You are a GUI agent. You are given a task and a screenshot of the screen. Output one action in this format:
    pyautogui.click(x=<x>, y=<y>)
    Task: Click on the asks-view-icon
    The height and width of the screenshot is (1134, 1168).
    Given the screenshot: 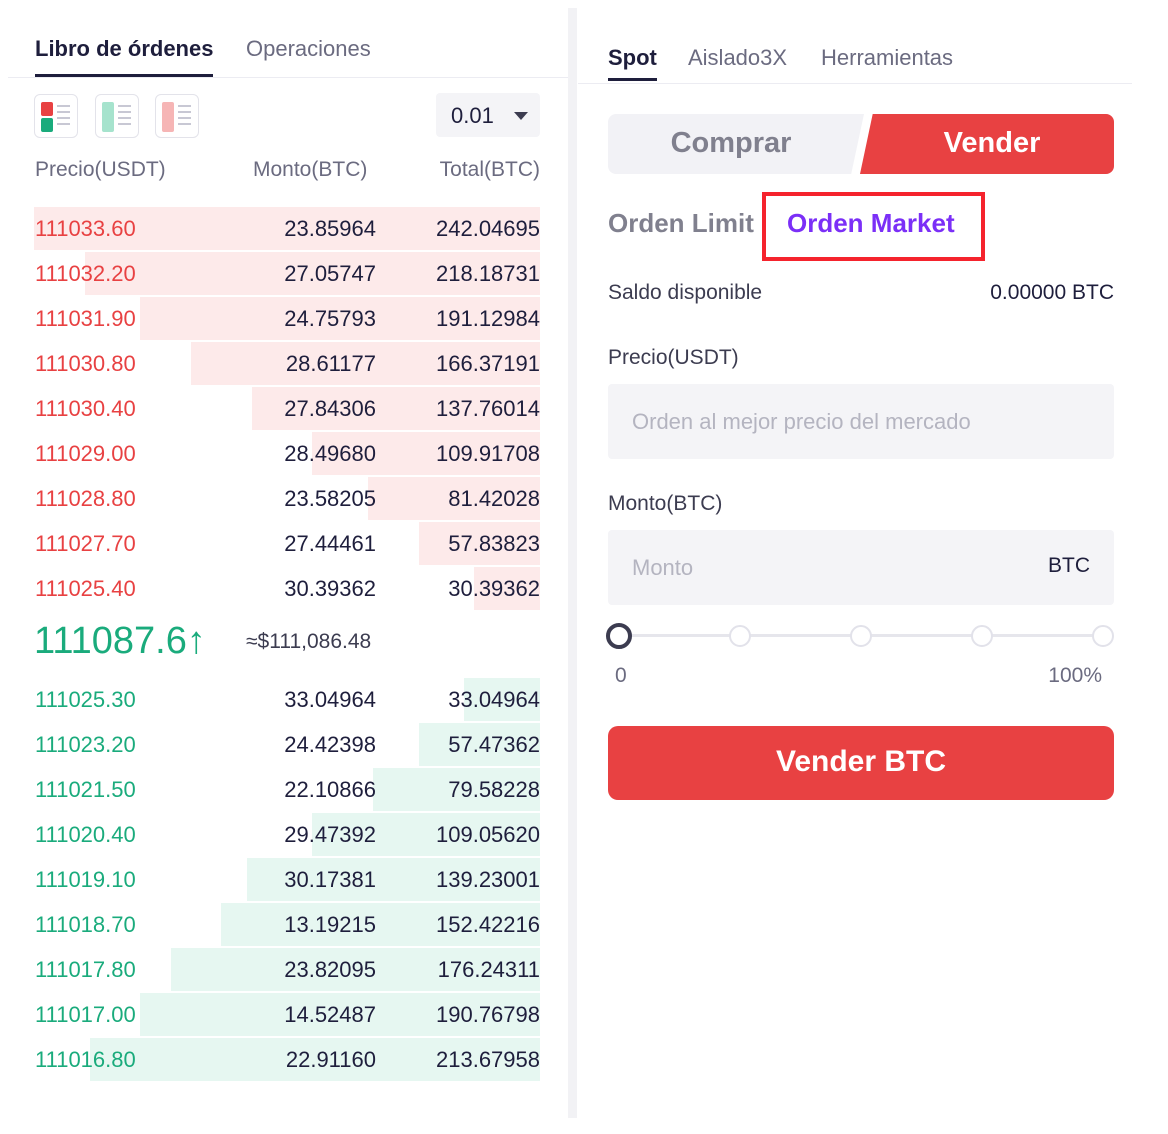 What is the action you would take?
    pyautogui.click(x=168, y=117)
    